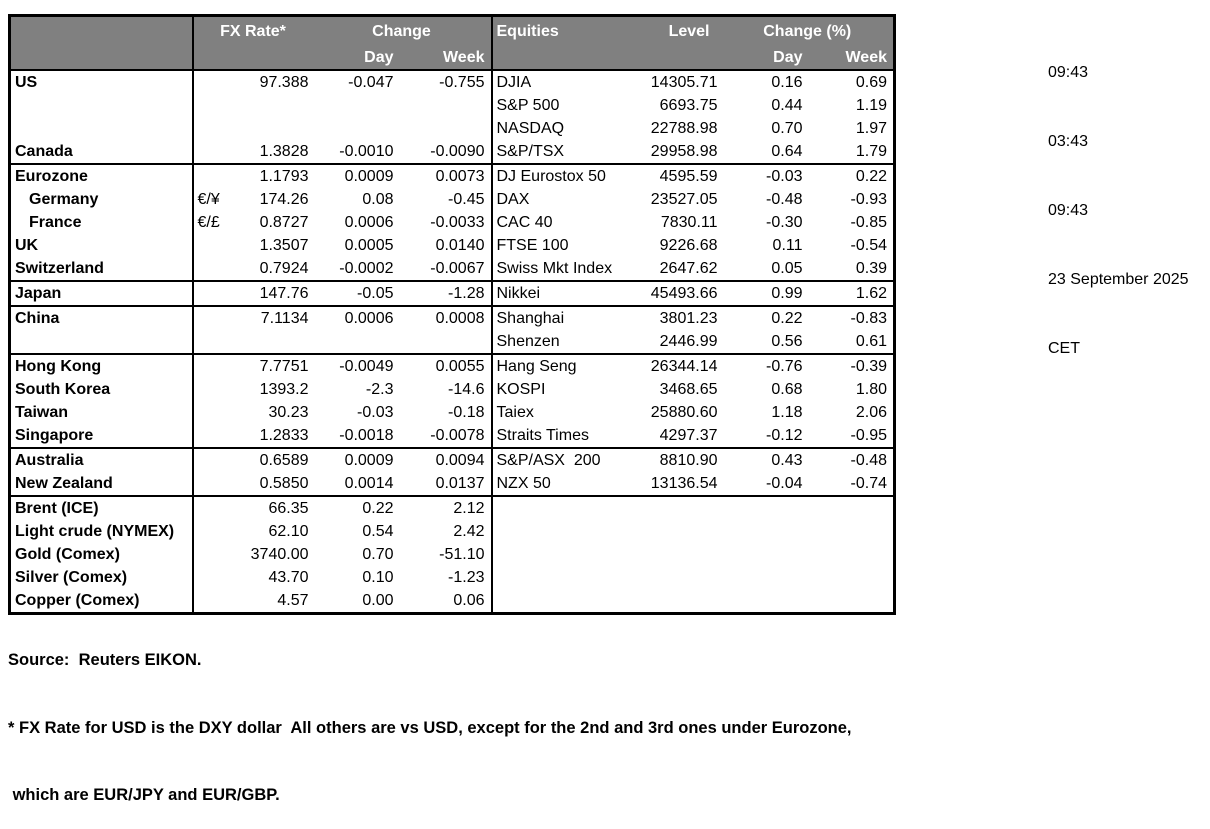 The height and width of the screenshot is (829, 1210). I want to click on region-label: US, so click(101, 82).